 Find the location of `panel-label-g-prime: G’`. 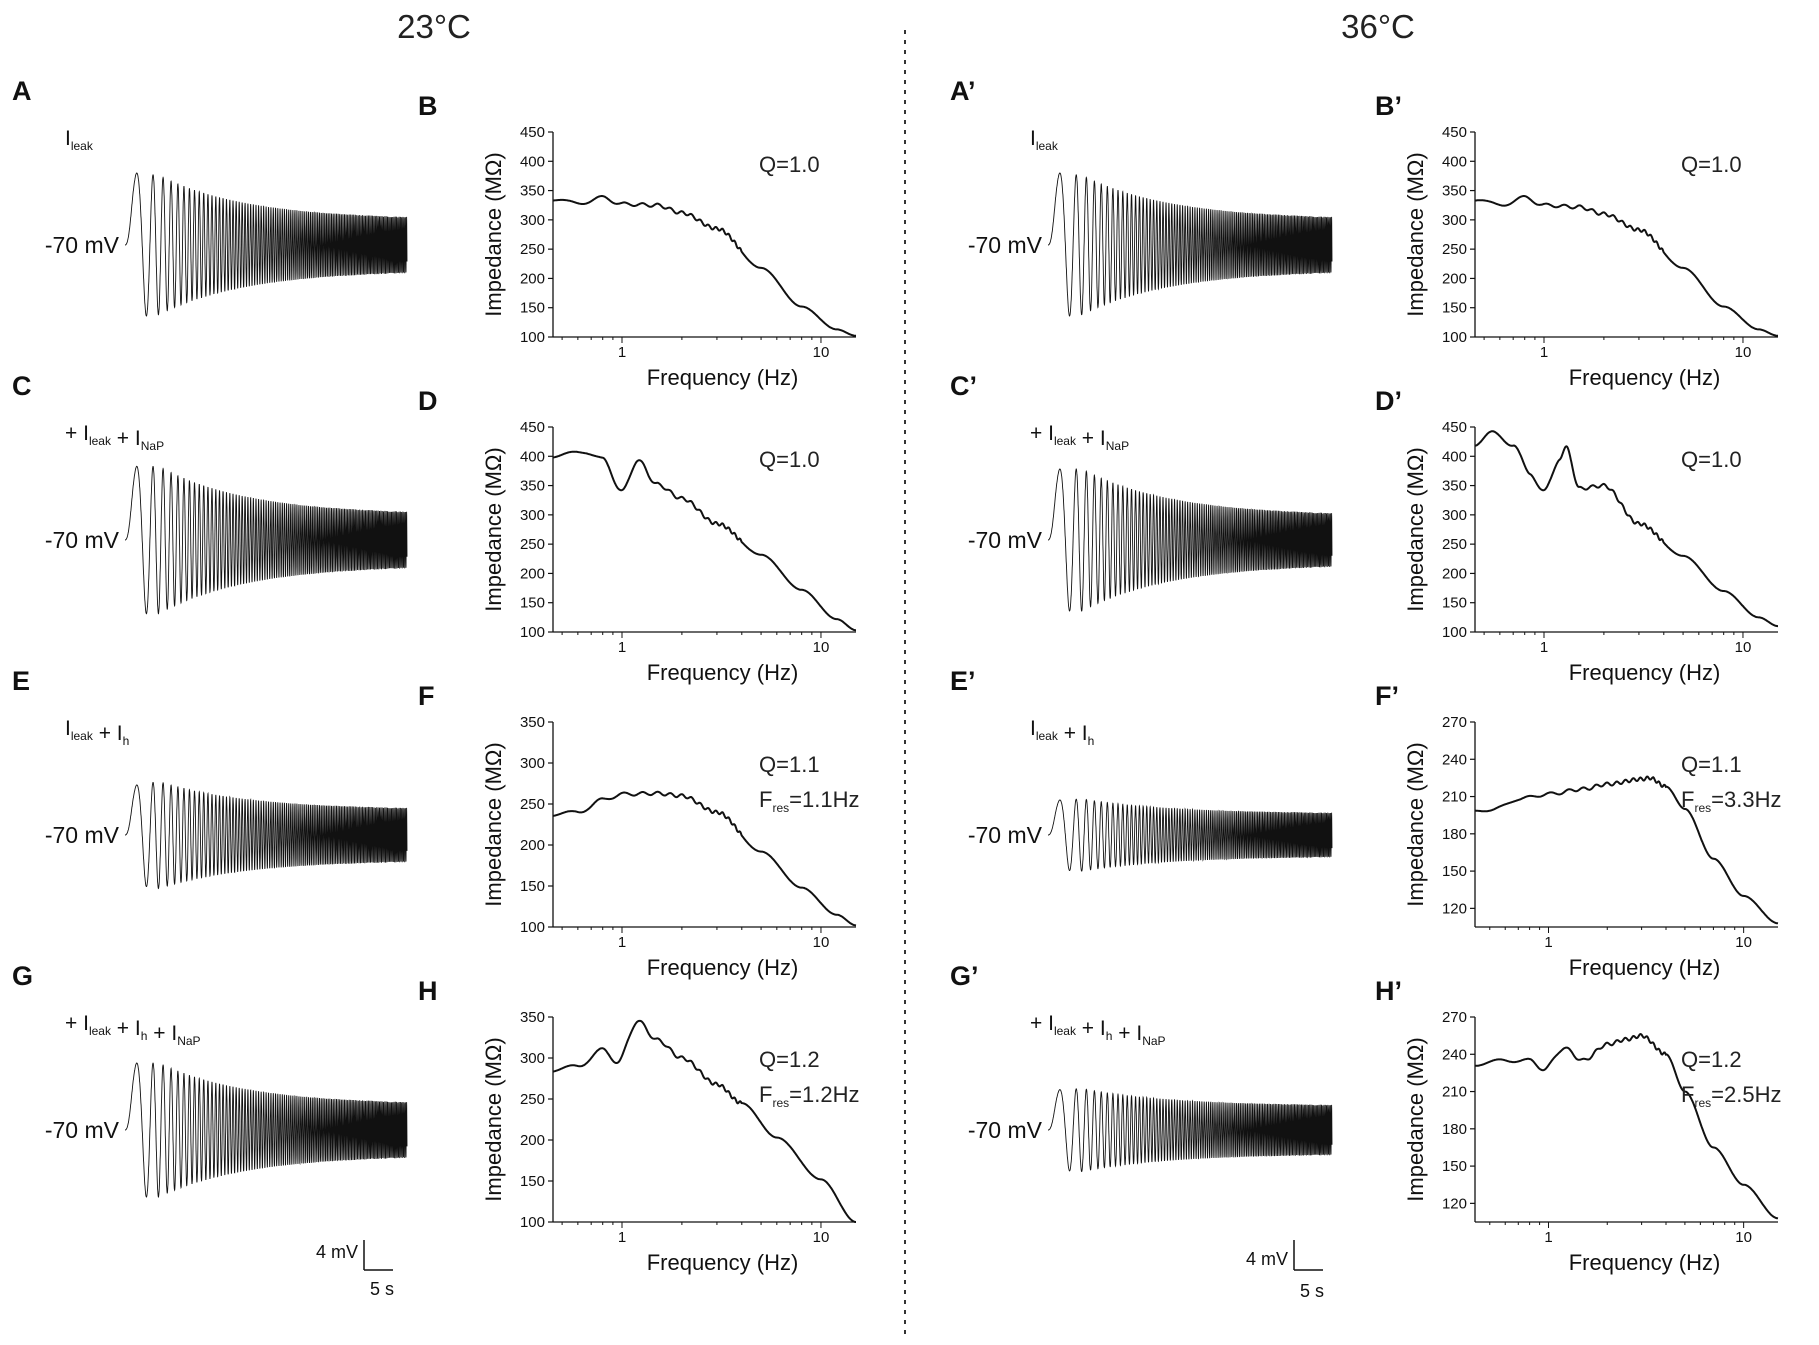

panel-label-g-prime: G’ is located at coordinates (964, 976).